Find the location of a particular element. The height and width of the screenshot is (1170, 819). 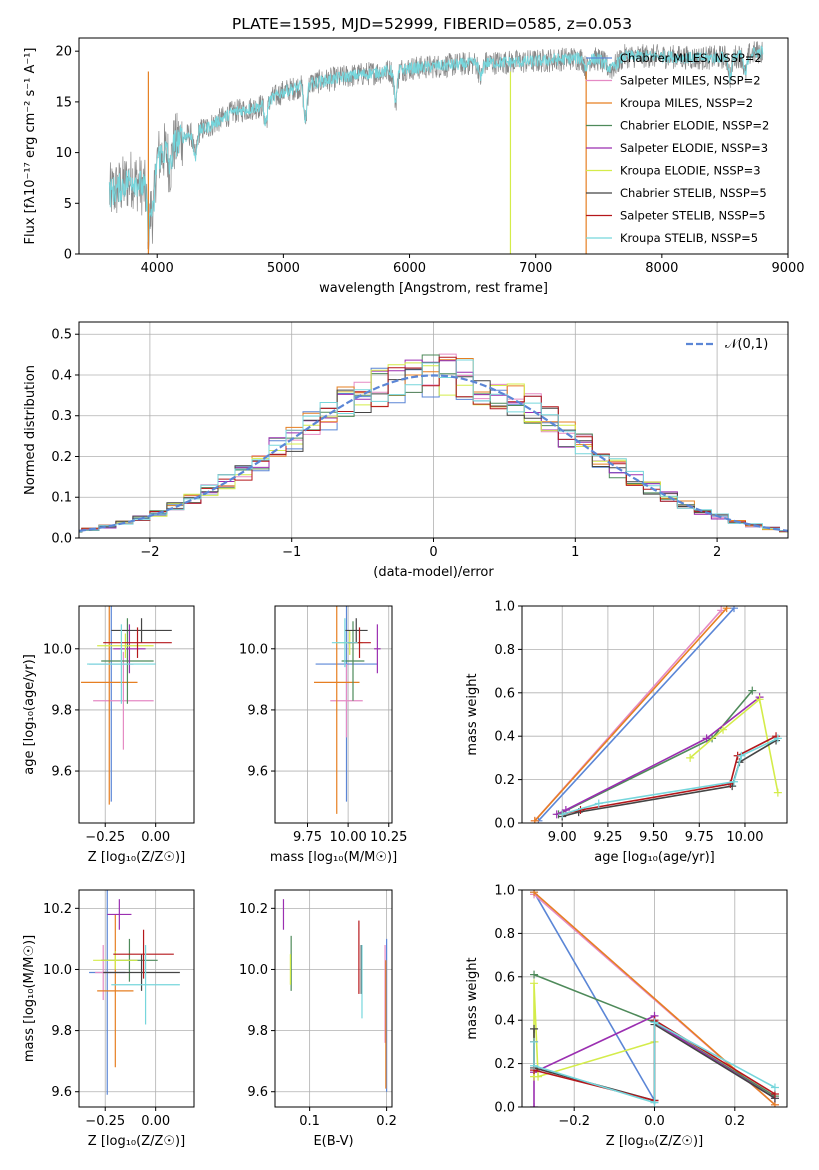

x-tick-label: 9.00 is located at coordinates (562, 837).